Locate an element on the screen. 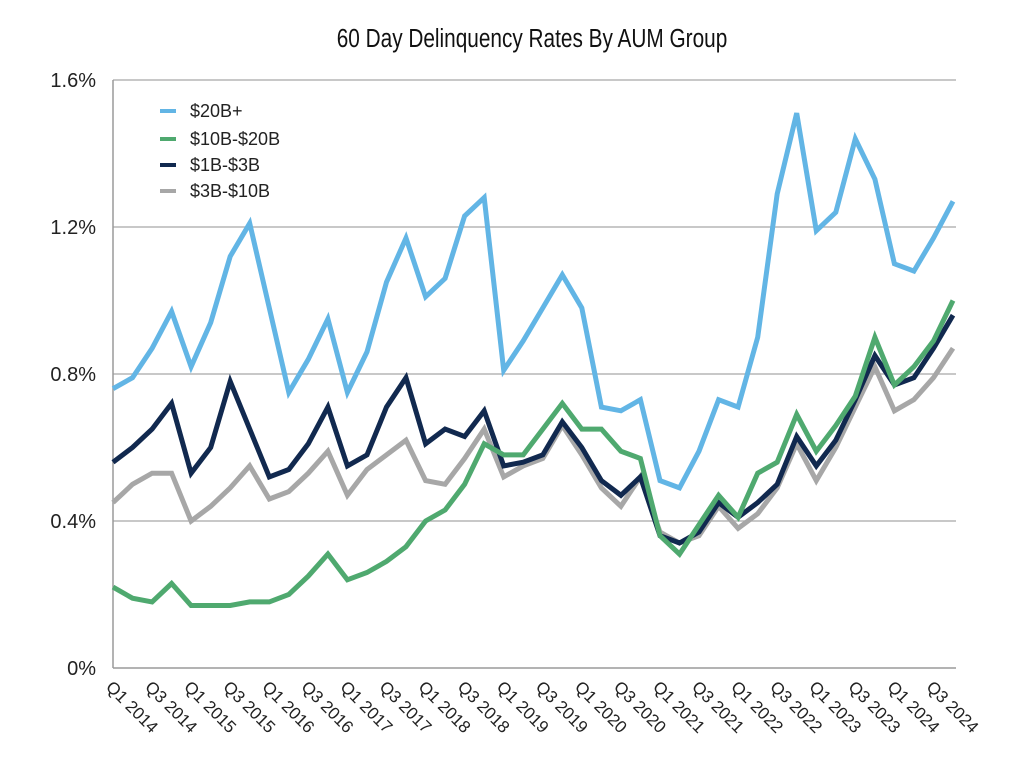  y-axis: 0% 0.4% 0.8% 1.2% 1.6% is located at coordinates (73, 375).